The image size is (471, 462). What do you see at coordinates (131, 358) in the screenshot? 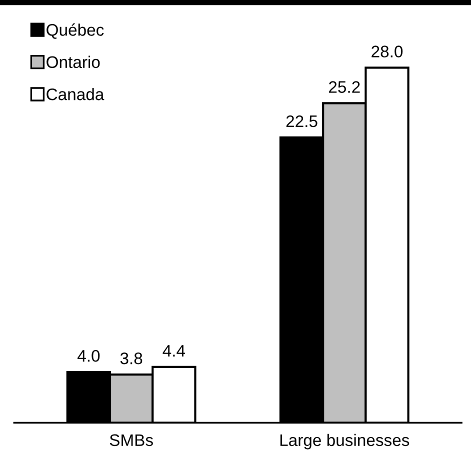
I see `data-label: 3.8` at bounding box center [131, 358].